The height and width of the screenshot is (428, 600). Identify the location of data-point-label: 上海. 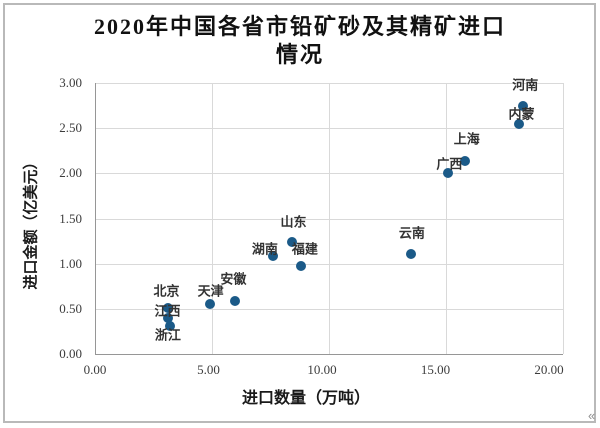
(466, 139).